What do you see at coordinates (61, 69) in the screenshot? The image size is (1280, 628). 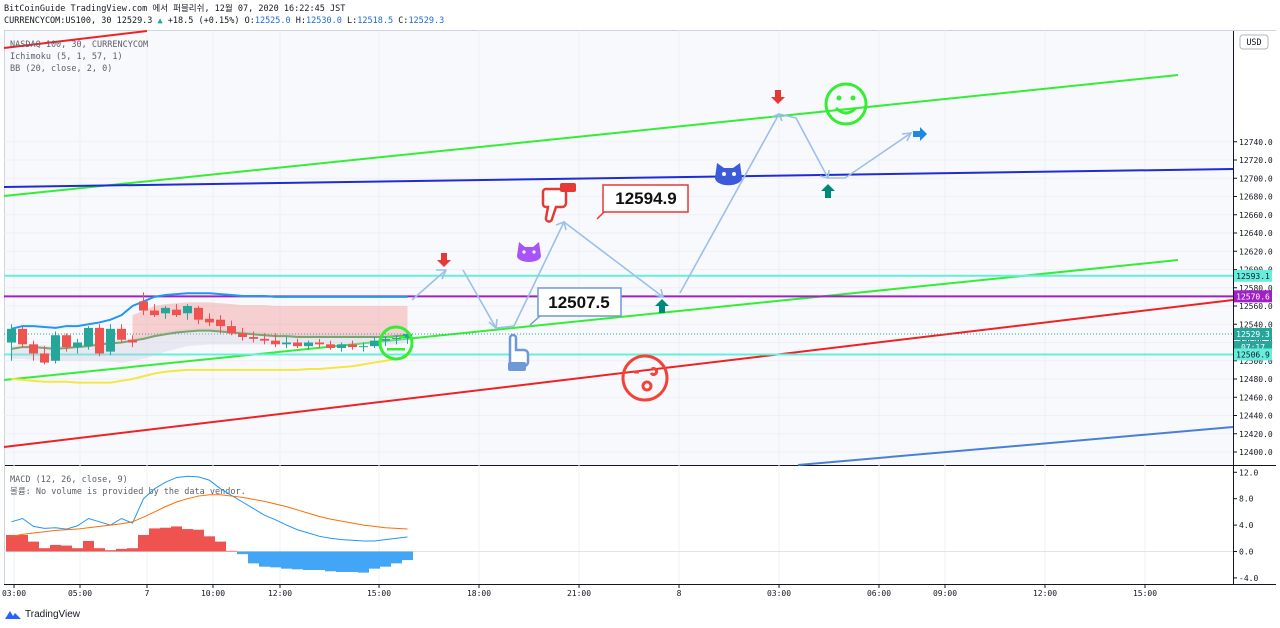 I see `legend-bb: BB (20, close, 2, 0)` at bounding box center [61, 69].